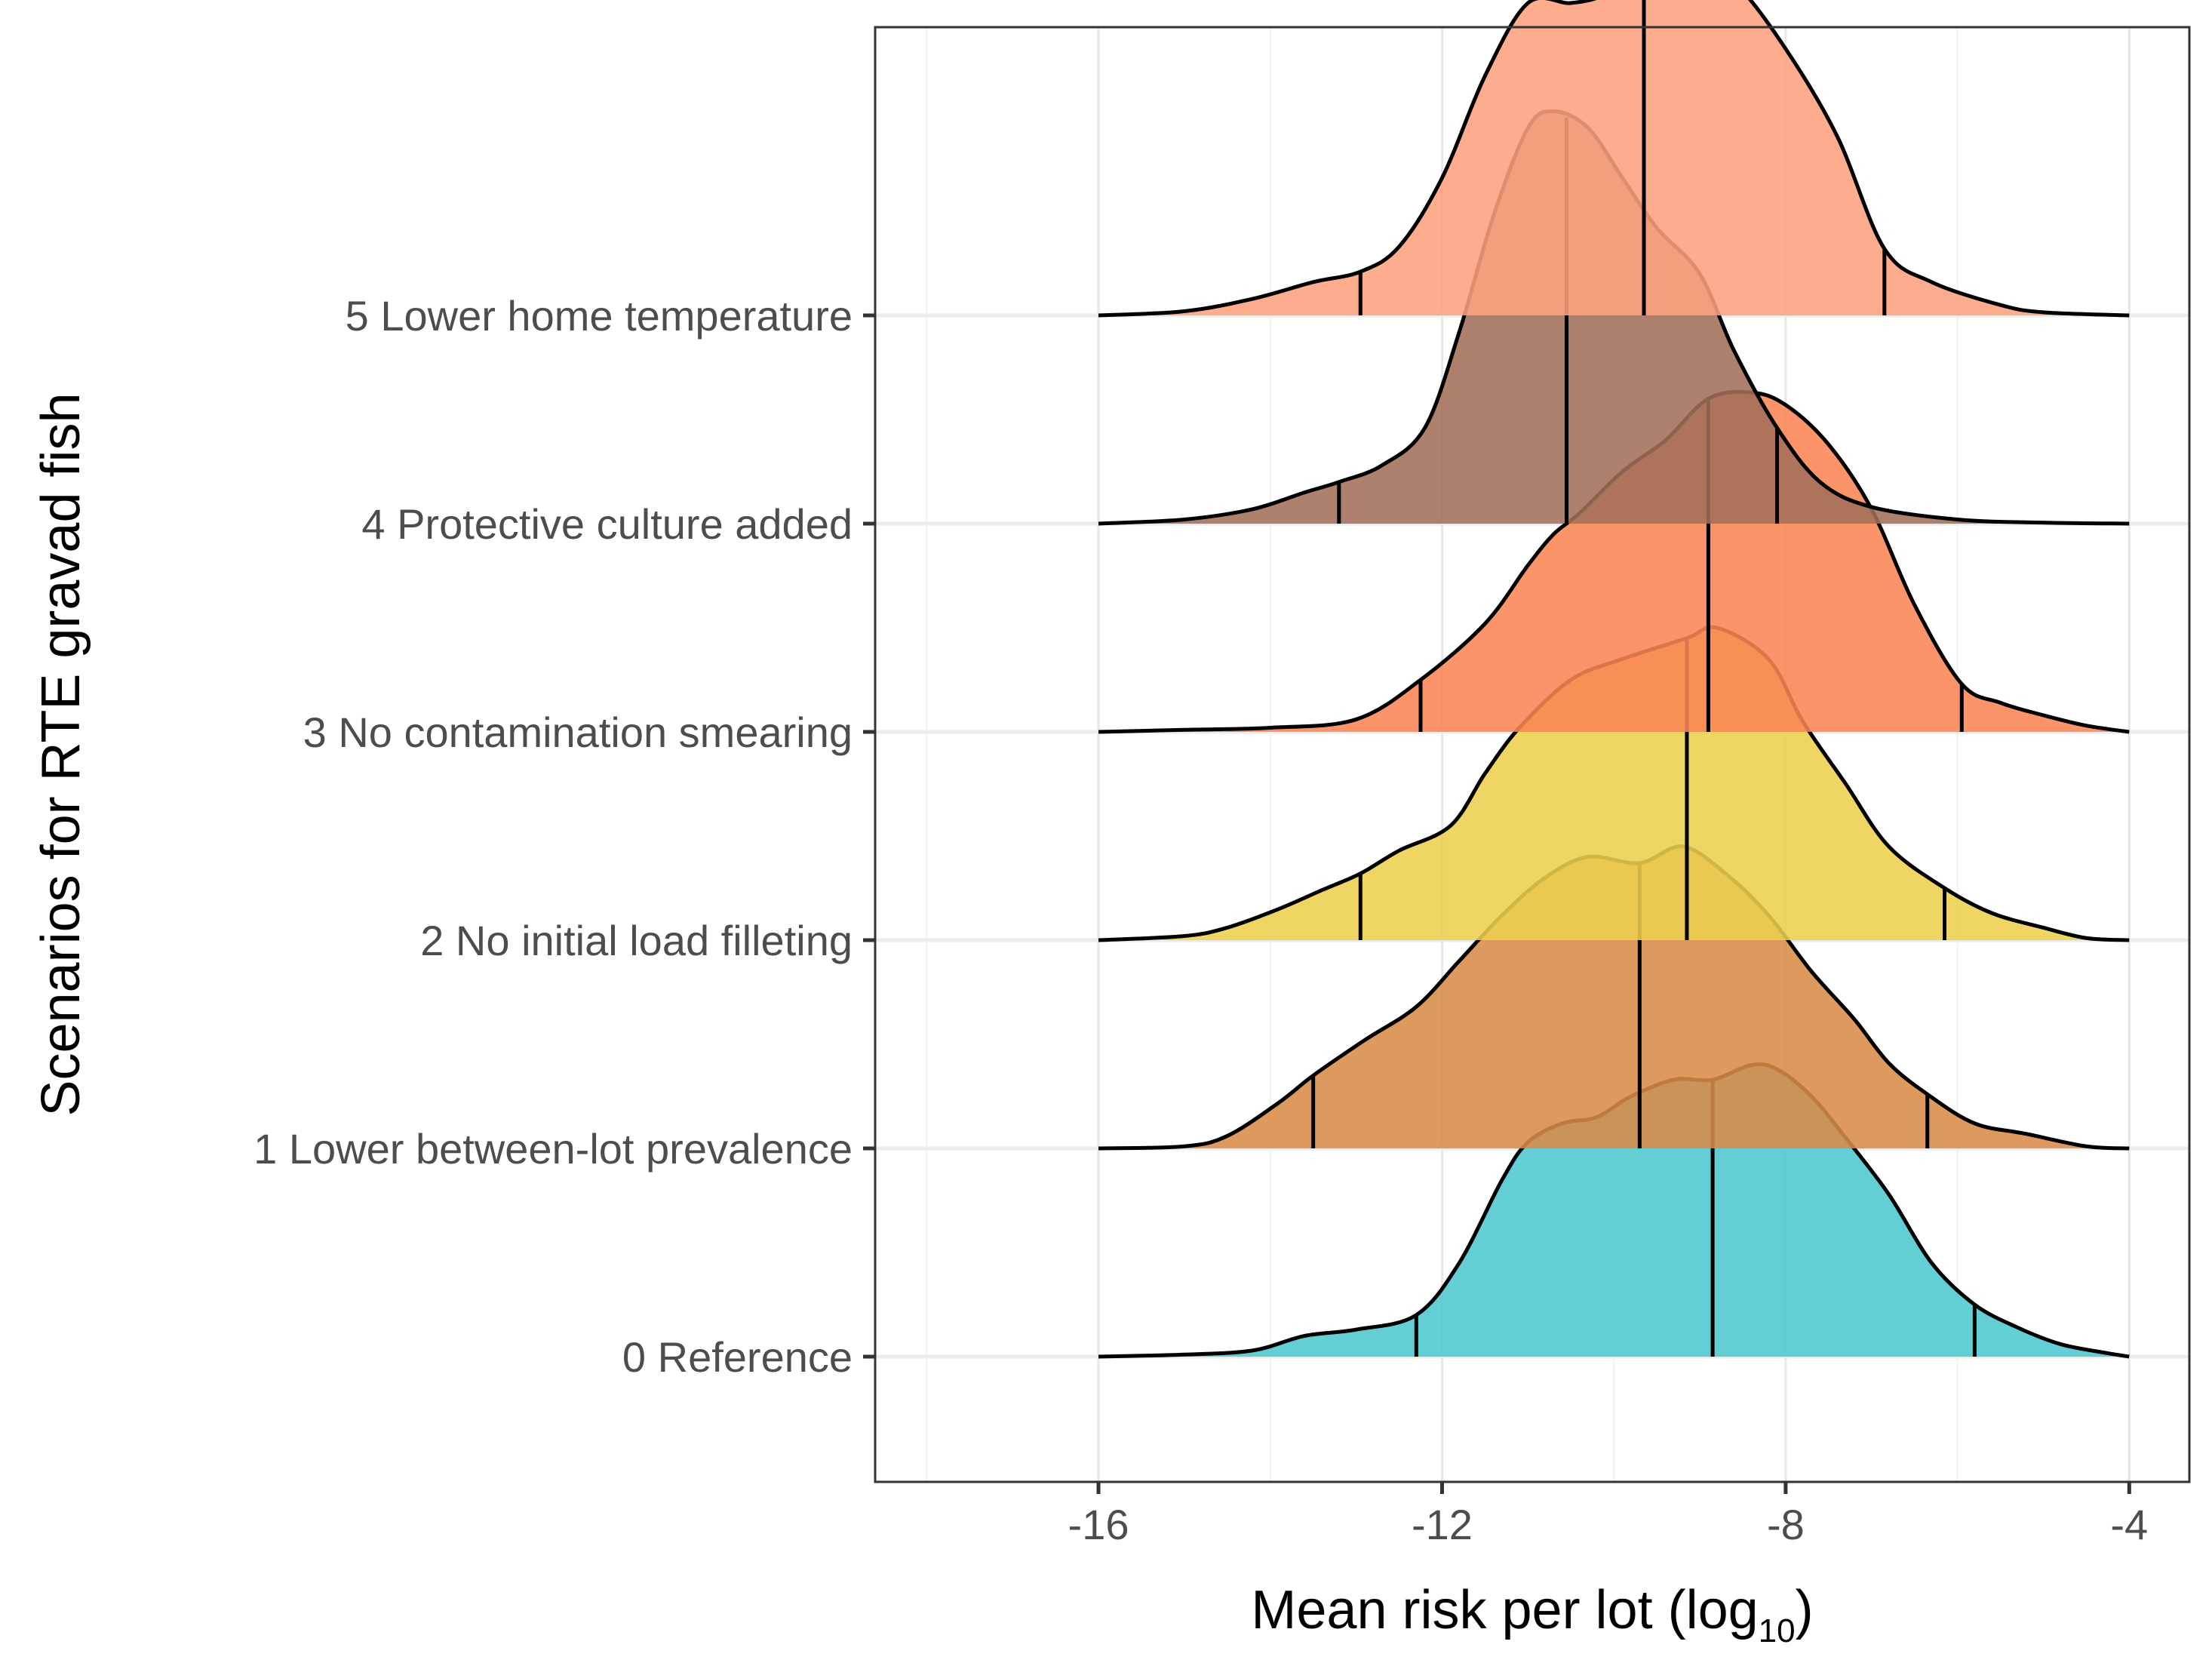 The height and width of the screenshot is (1666, 2212). I want to click on ridge-outline, so click(1614, 159).